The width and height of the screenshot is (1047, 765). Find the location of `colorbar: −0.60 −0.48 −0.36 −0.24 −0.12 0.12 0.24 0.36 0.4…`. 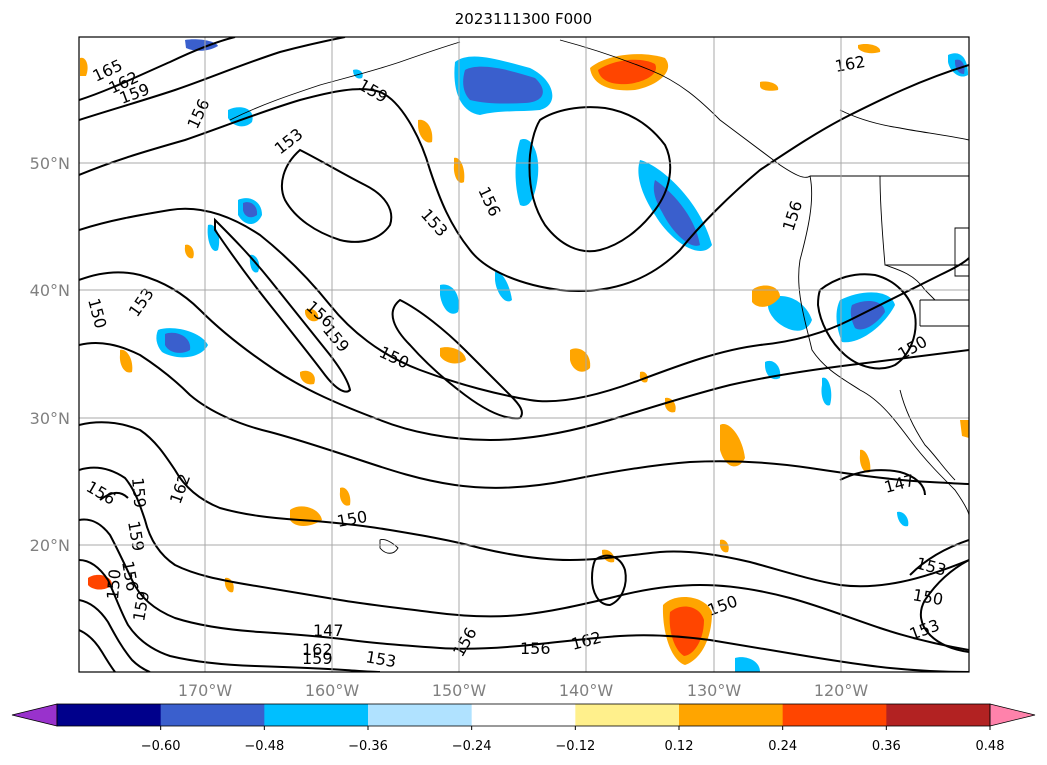

colorbar: −0.60 −0.48 −0.36 −0.24 −0.12 0.12 0.24 0.36 0.4… is located at coordinates (523, 728).